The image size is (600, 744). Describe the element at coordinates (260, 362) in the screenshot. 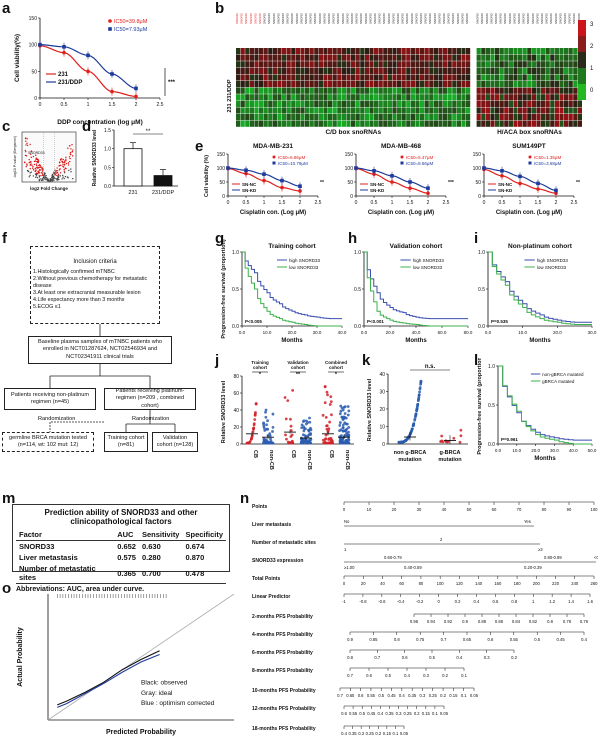

I see `cohort-header: Training` at that location.